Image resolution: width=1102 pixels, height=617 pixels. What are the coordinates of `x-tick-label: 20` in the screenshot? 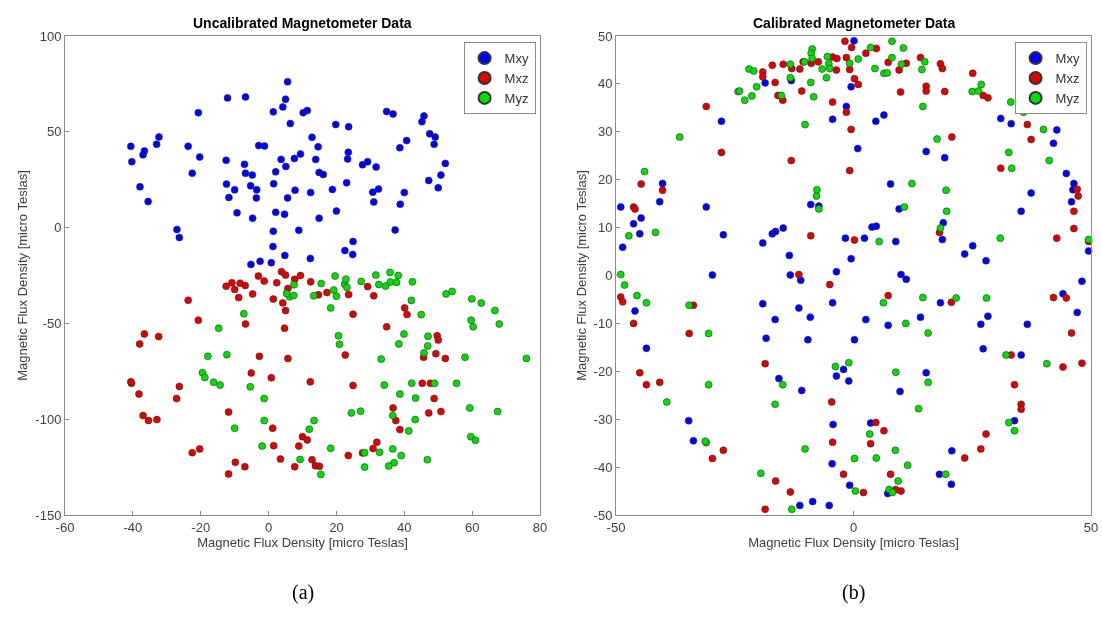 It's located at (336, 527).